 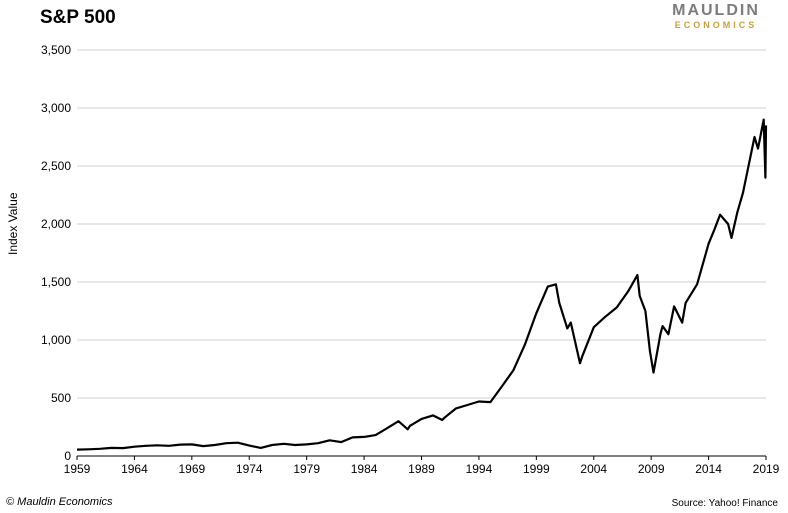 What do you see at coordinates (67, 456) in the screenshot?
I see `y-tick-label: 0` at bounding box center [67, 456].